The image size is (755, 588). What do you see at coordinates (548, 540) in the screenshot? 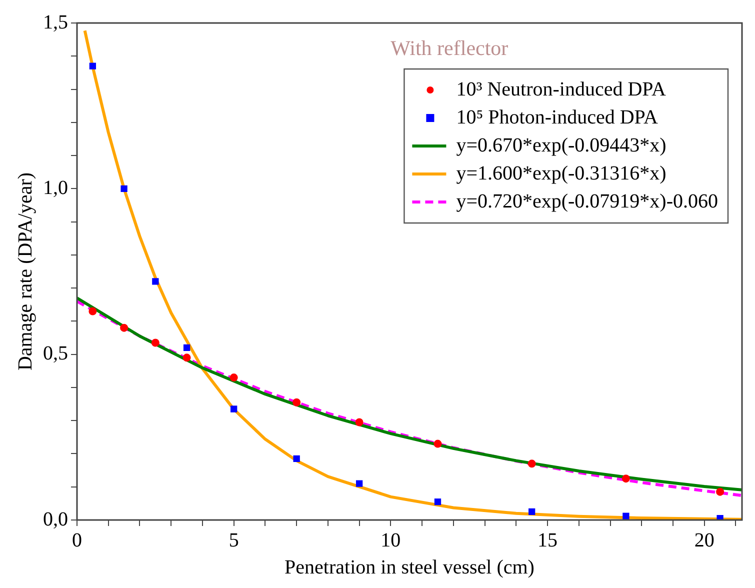
I see `x-tick-label: 15` at bounding box center [548, 540].